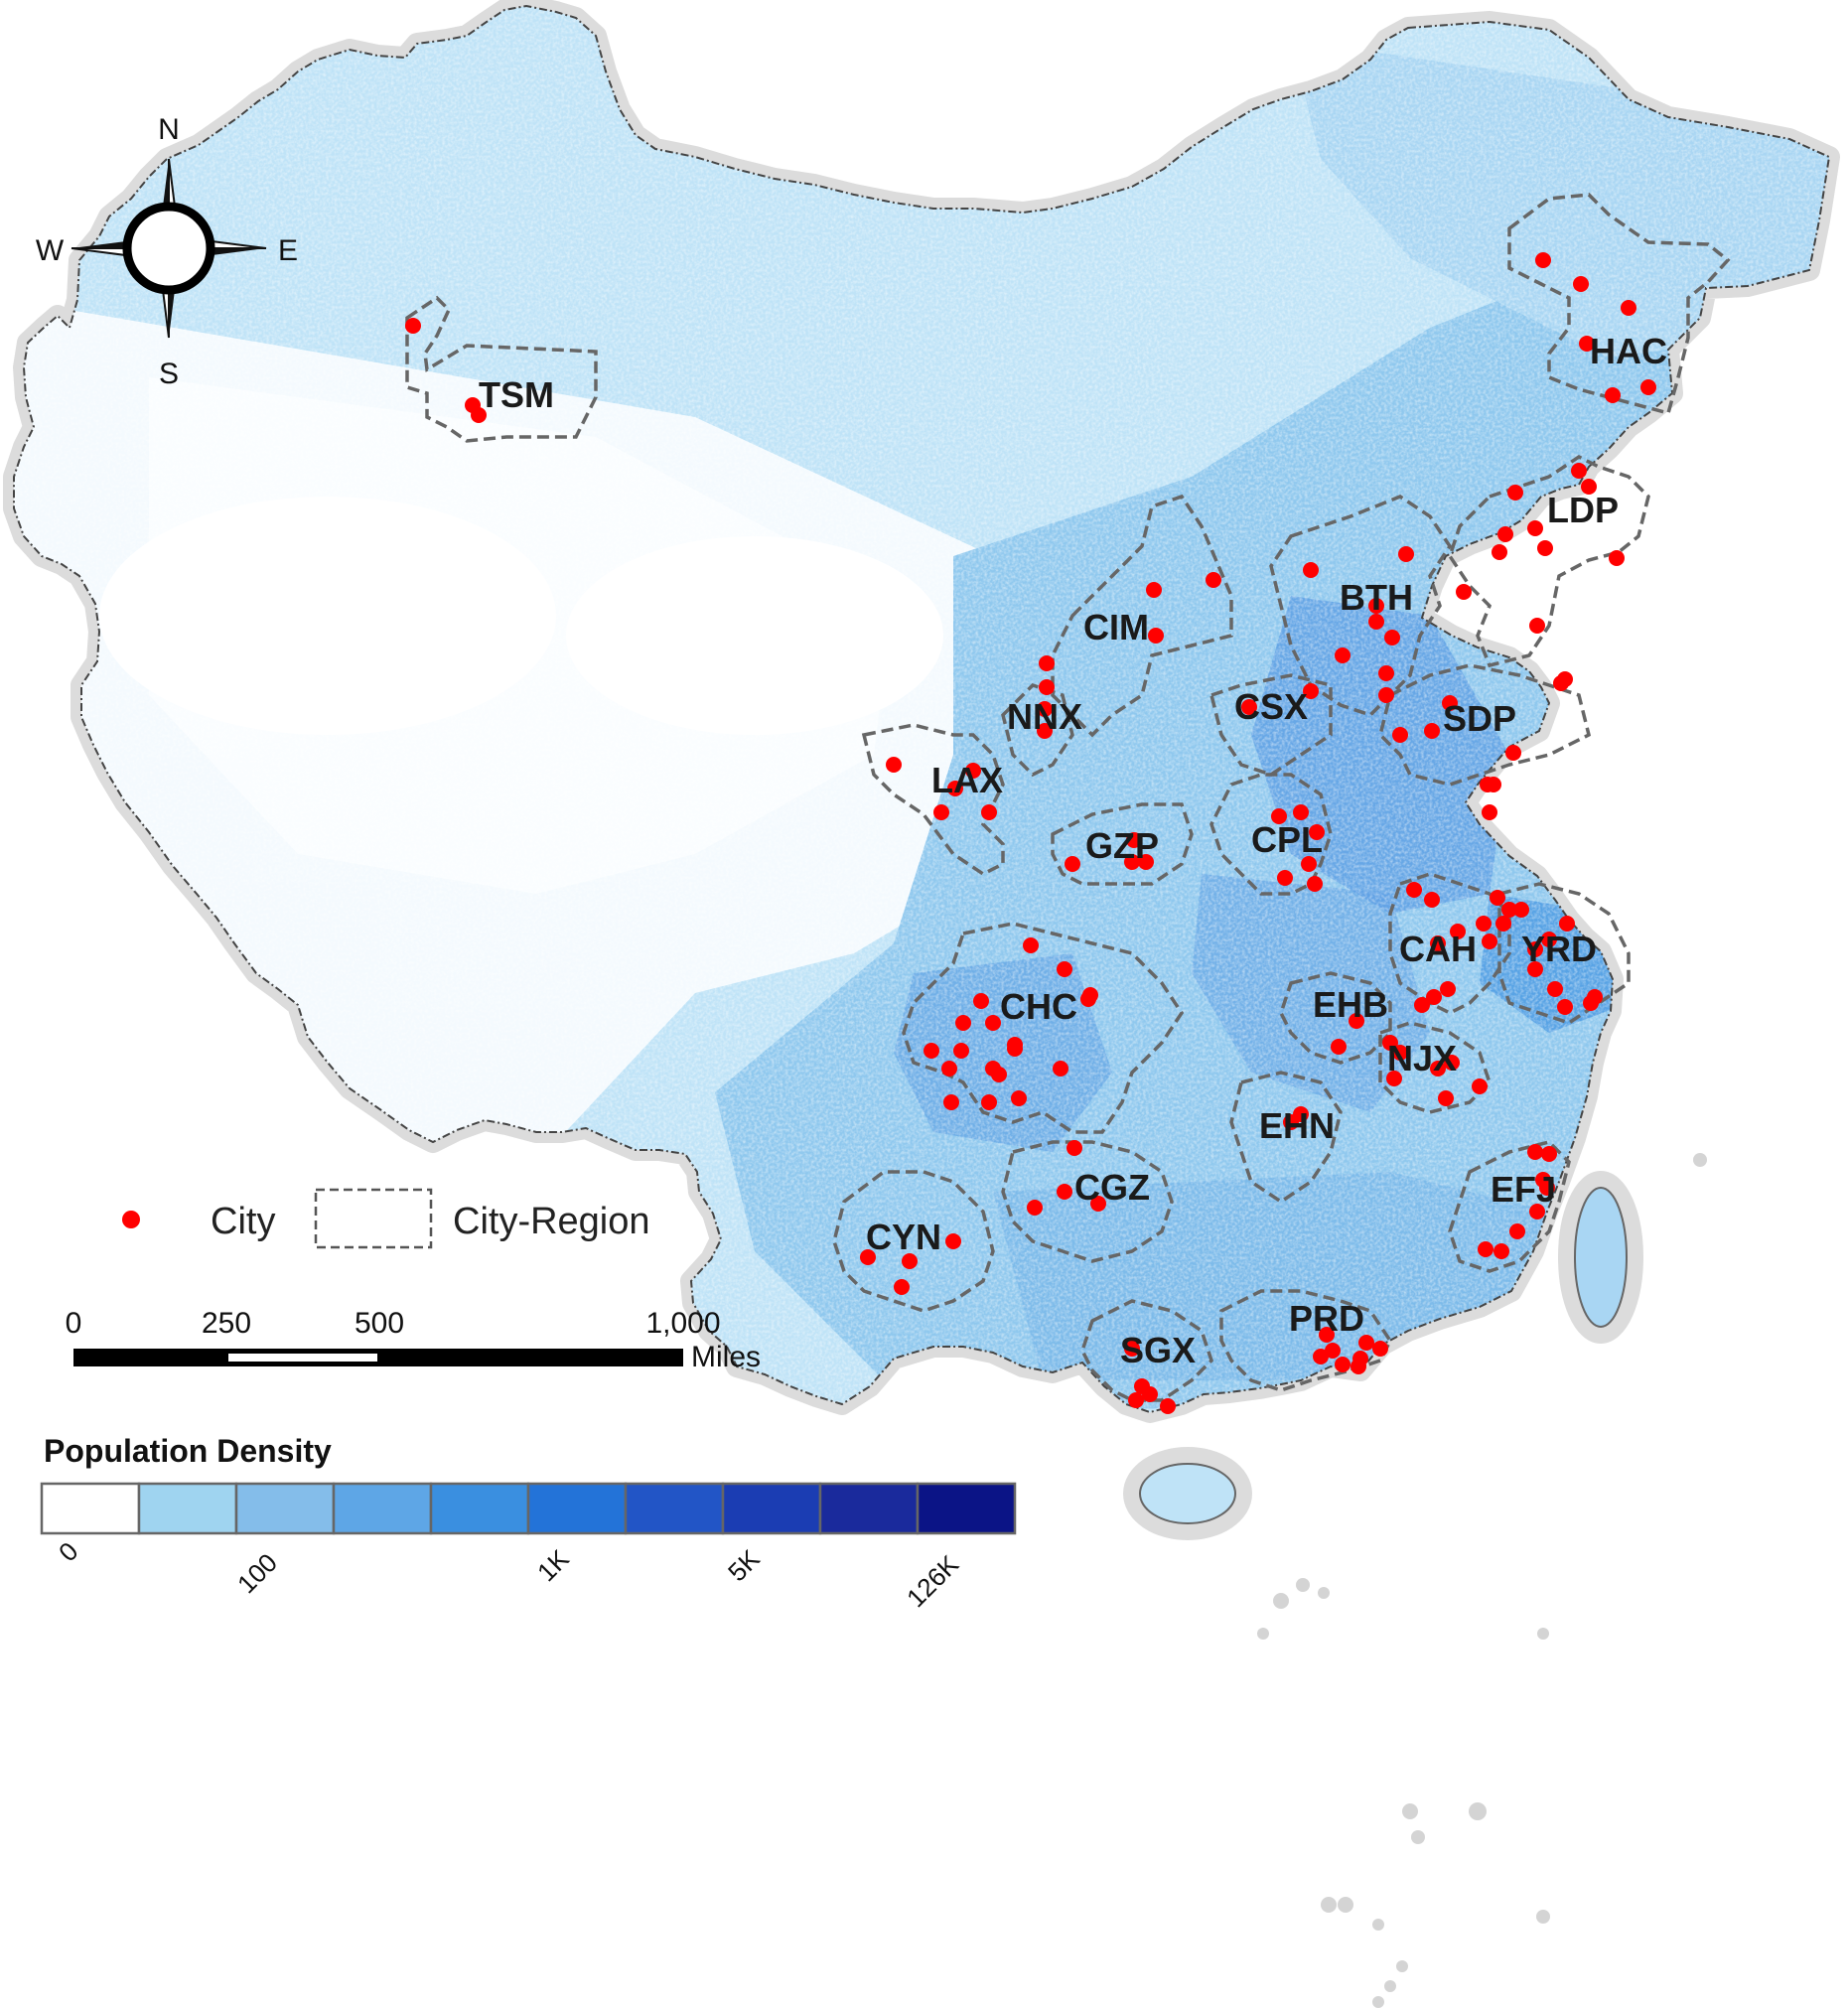 This screenshot has height=2009, width=1848. What do you see at coordinates (1523, 1189) in the screenshot?
I see `region-label-efj: EFJ` at bounding box center [1523, 1189].